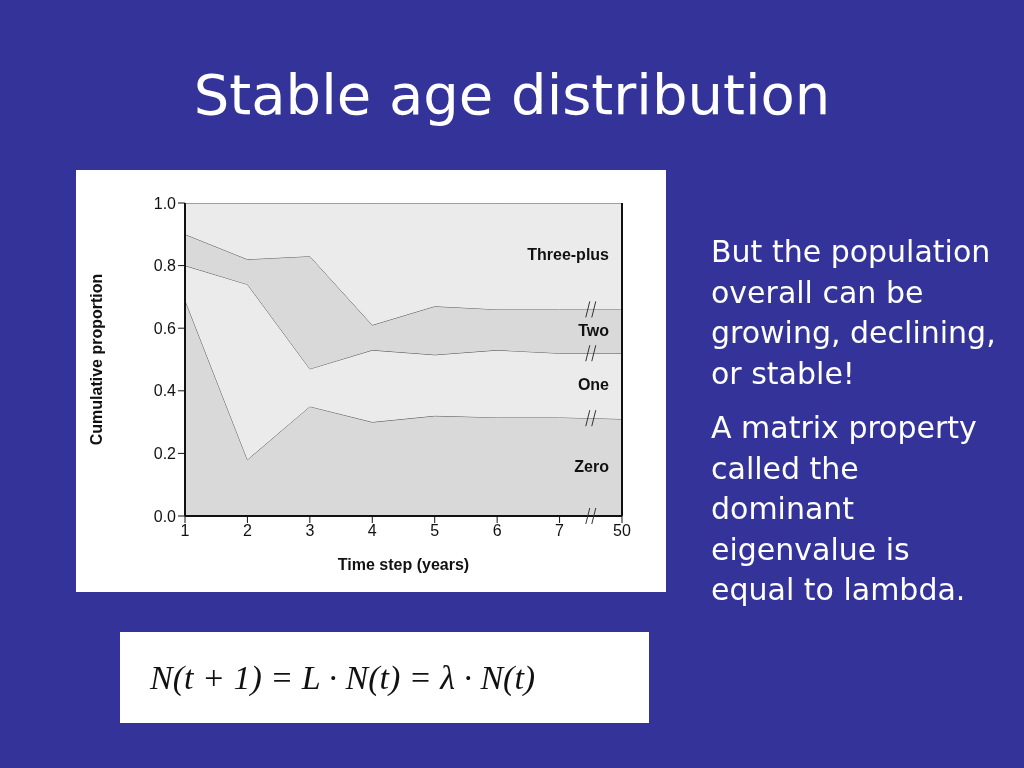 This screenshot has height=768, width=1024. Describe the element at coordinates (165, 203) in the screenshot. I see `y-tick-label: 1.0` at that location.